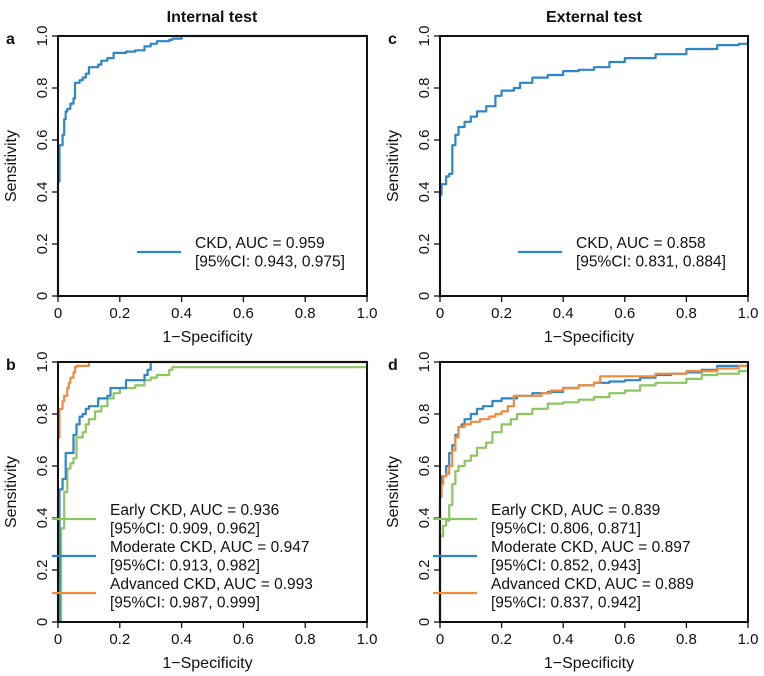  What do you see at coordinates (622, 253) in the screenshot?
I see `legend: CKD, AUC = 0.858 [95%CI: 0.831, 0.884]` at bounding box center [622, 253].